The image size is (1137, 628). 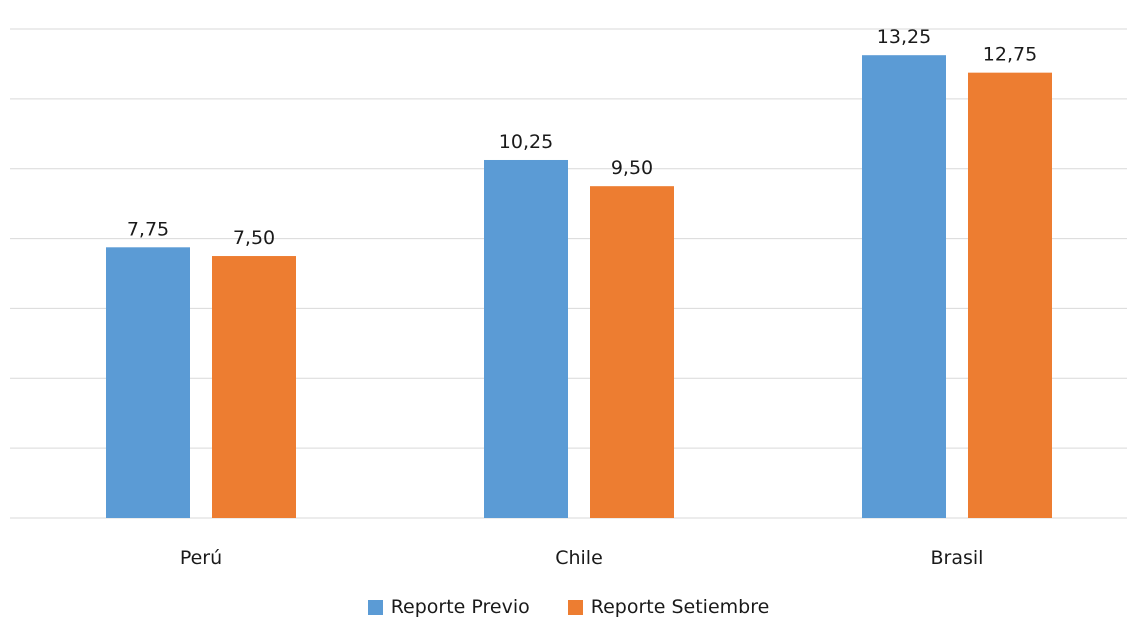 What do you see at coordinates (254, 238) in the screenshot?
I see `data-label-series-2-0: 7,50` at bounding box center [254, 238].